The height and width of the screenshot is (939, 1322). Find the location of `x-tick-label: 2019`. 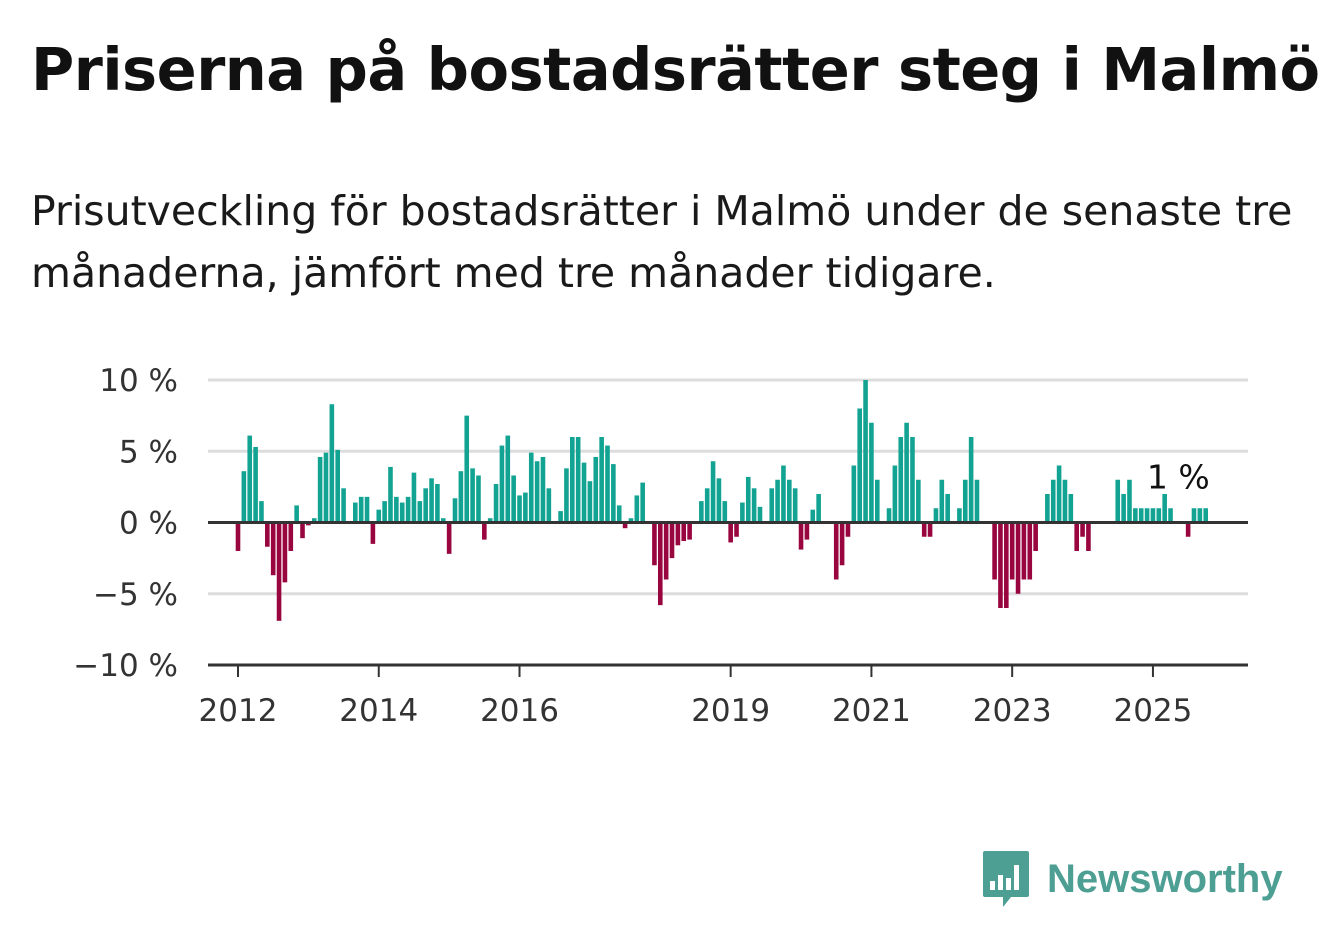

x-tick-label: 2019 is located at coordinates (730, 711).